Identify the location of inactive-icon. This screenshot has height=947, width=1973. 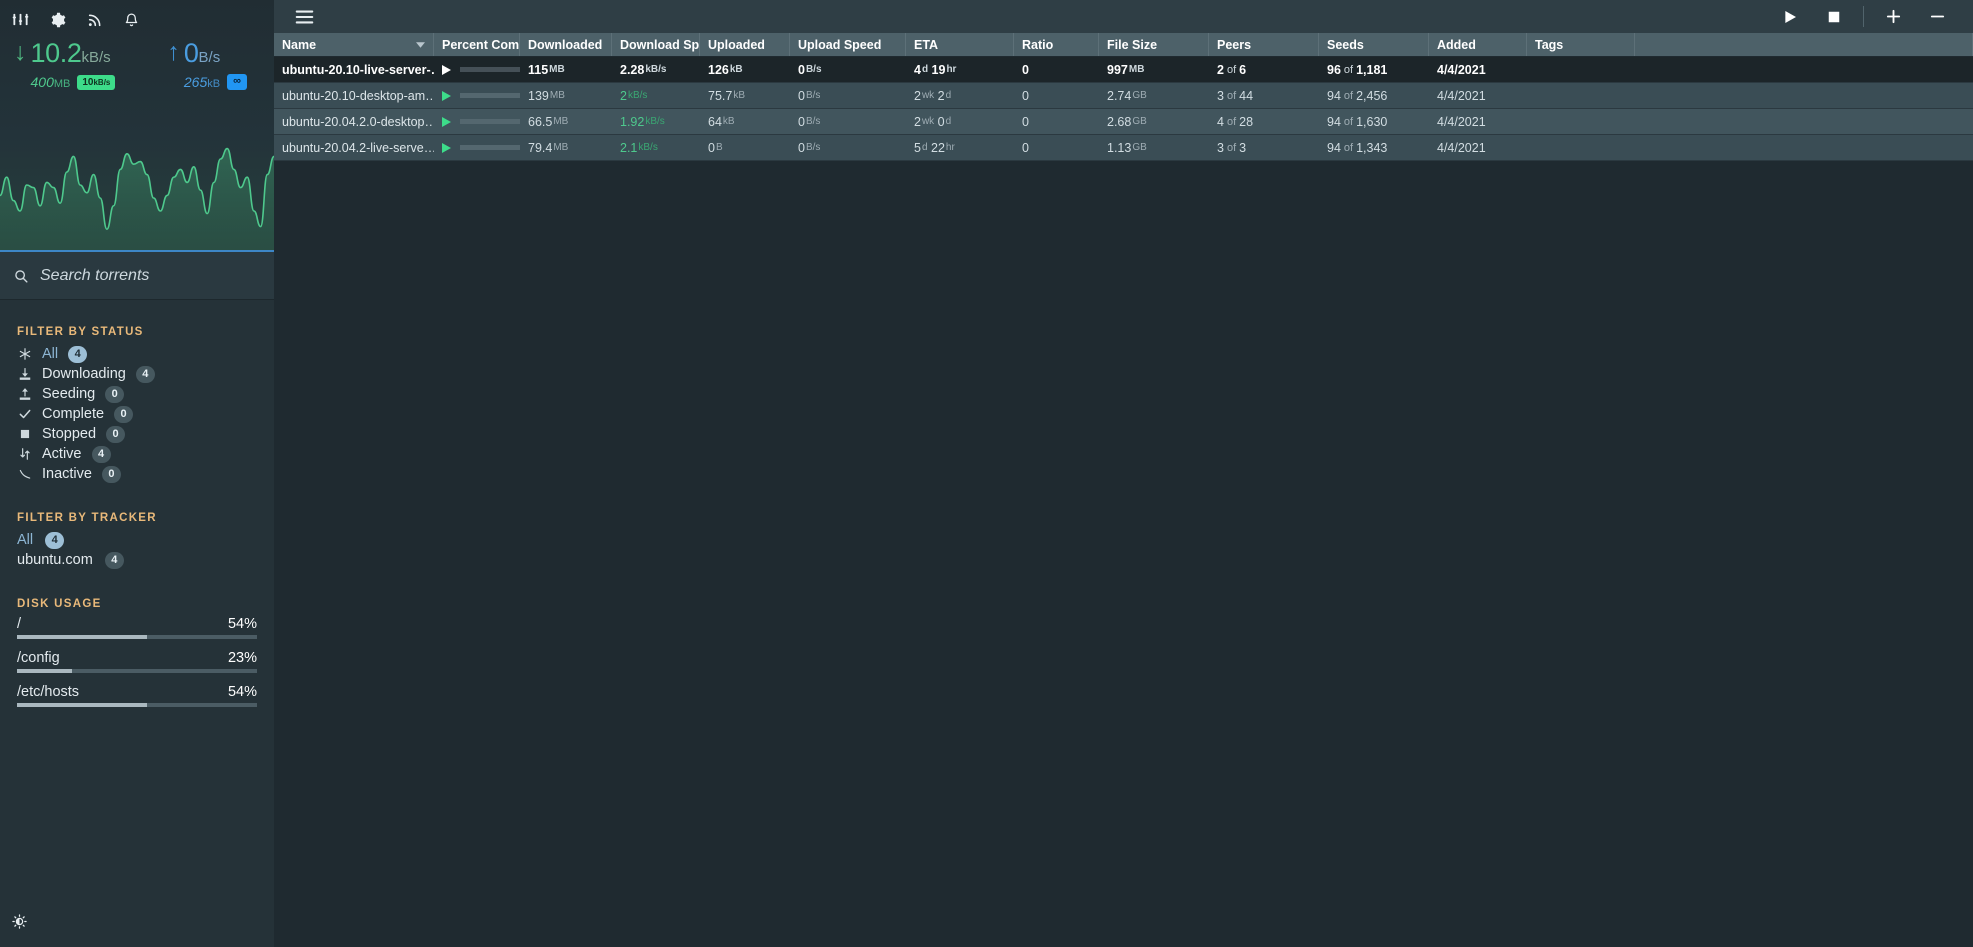
(24, 474).